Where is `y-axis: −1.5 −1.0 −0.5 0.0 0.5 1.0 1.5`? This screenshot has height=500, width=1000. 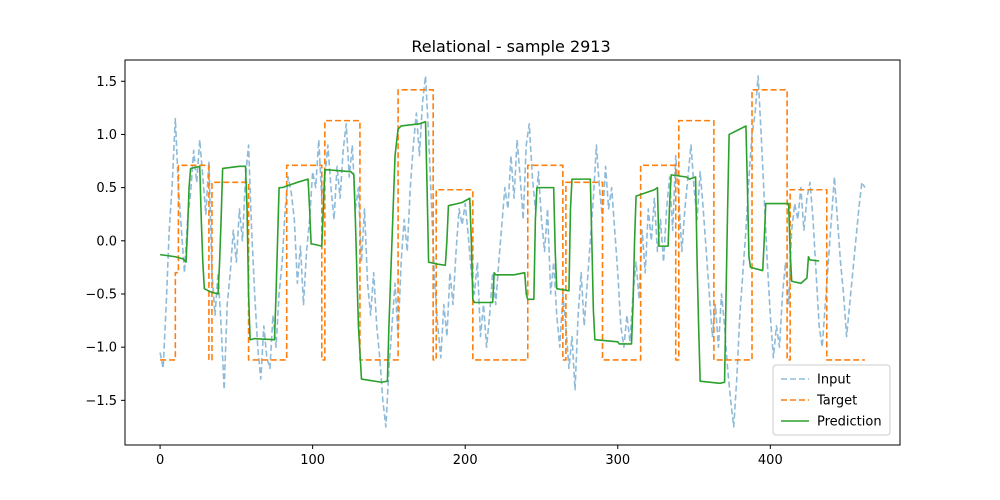 y-axis: −1.5 −1.0 −0.5 0.0 0.5 1.0 1.5 is located at coordinates (105, 242).